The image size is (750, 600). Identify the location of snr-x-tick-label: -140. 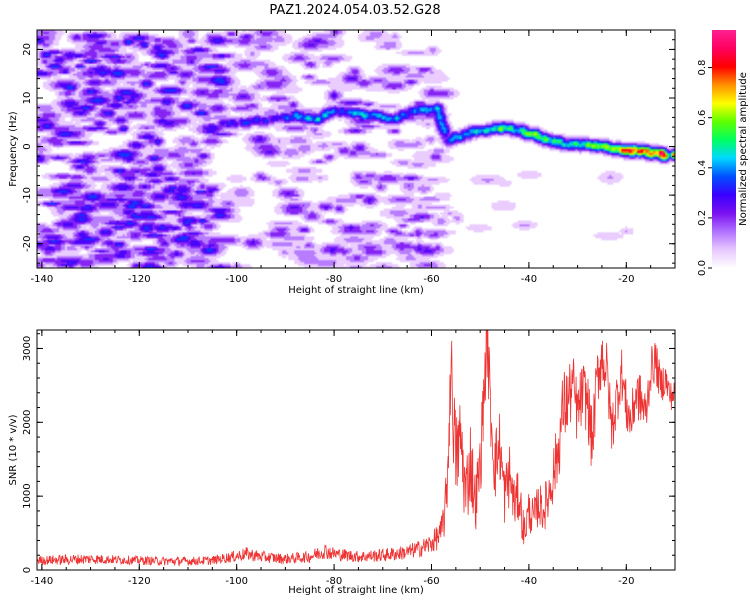
(42, 581).